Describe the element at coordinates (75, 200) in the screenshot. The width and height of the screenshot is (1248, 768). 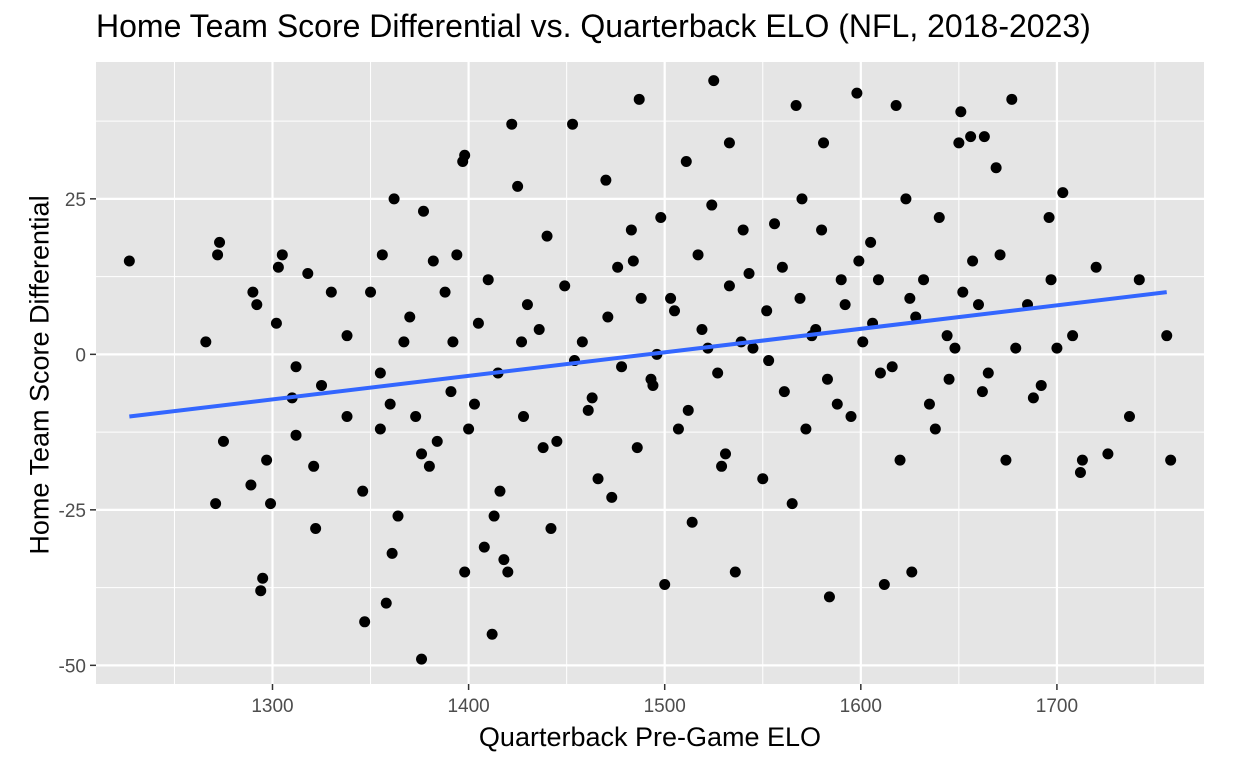
I see `y-tick-label: 25` at that location.